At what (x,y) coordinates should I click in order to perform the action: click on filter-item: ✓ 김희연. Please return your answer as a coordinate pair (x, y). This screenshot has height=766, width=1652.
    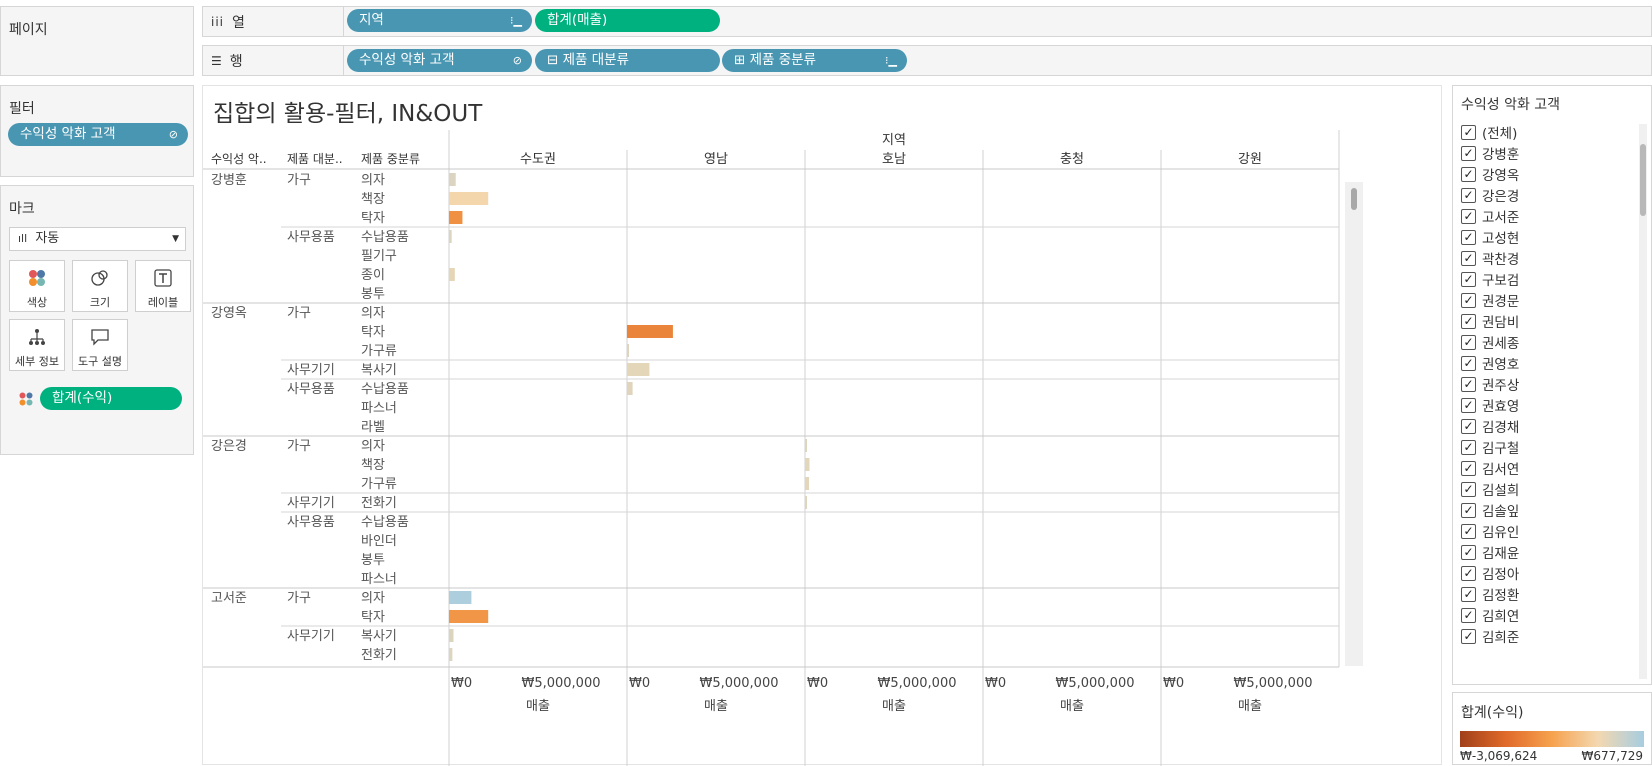
    Looking at the image, I should click on (1490, 615).